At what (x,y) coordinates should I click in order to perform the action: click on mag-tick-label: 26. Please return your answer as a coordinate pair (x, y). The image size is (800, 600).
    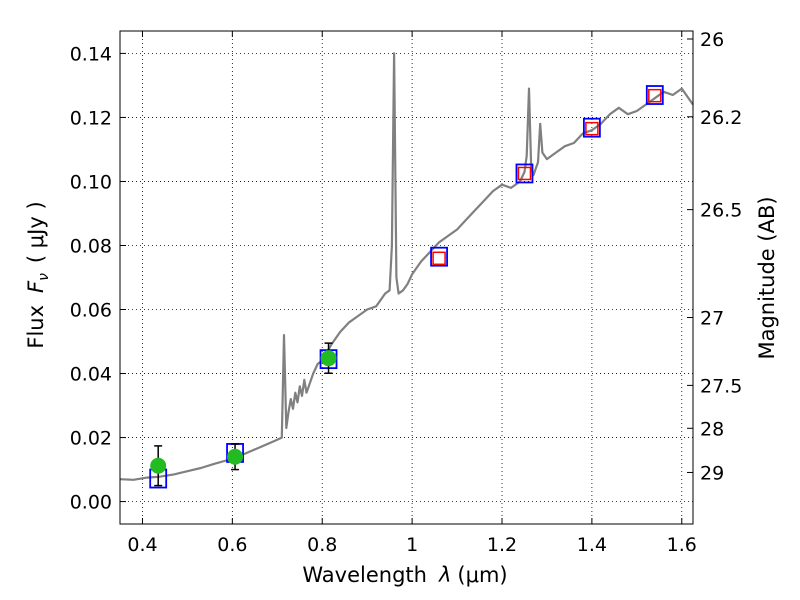
    Looking at the image, I should click on (712, 40).